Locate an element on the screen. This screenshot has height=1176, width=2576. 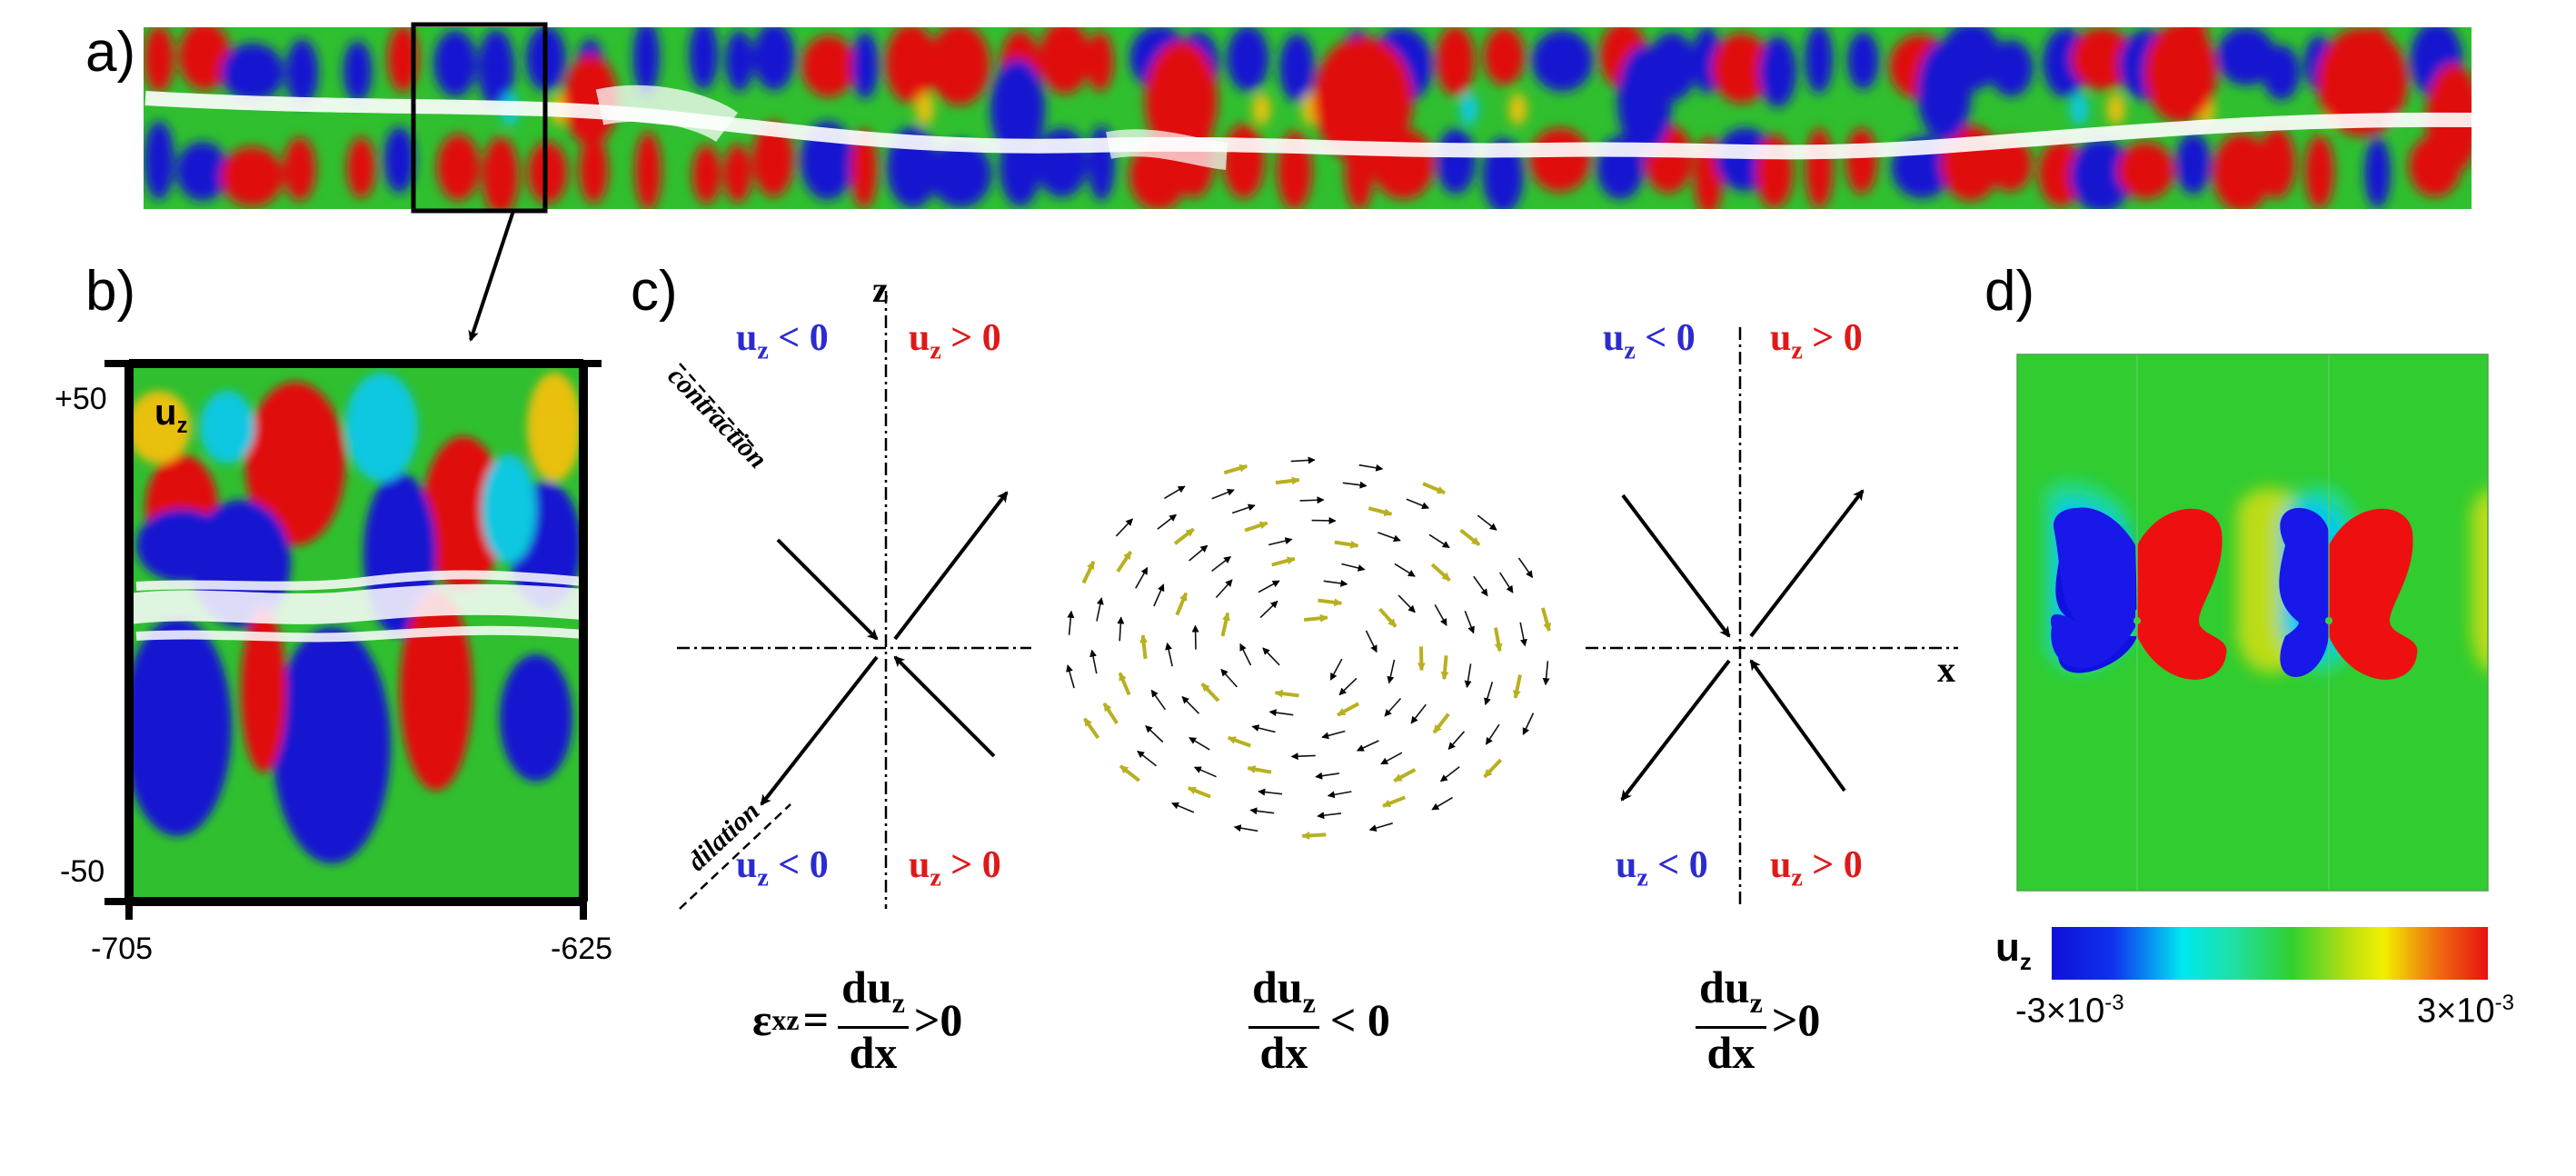
colorbar-max: 3×10⁻³ is located at coordinates (2465, 1011).